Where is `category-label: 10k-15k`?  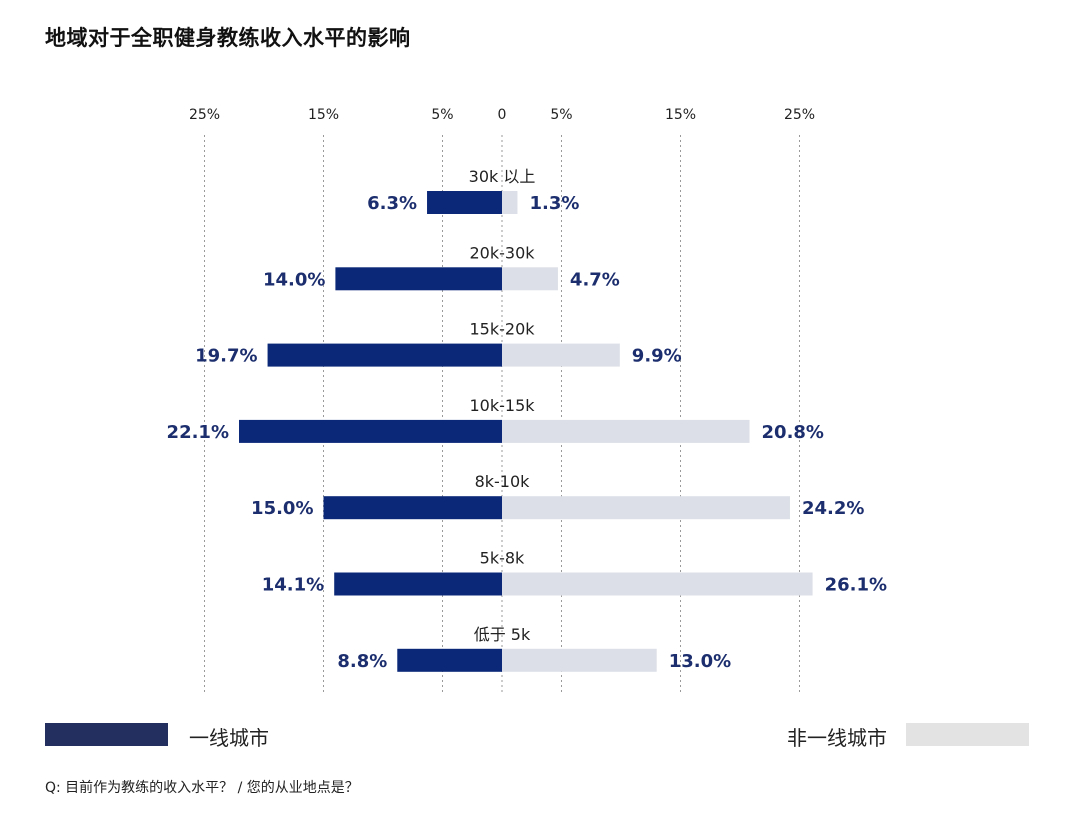 category-label: 10k-15k is located at coordinates (502, 405).